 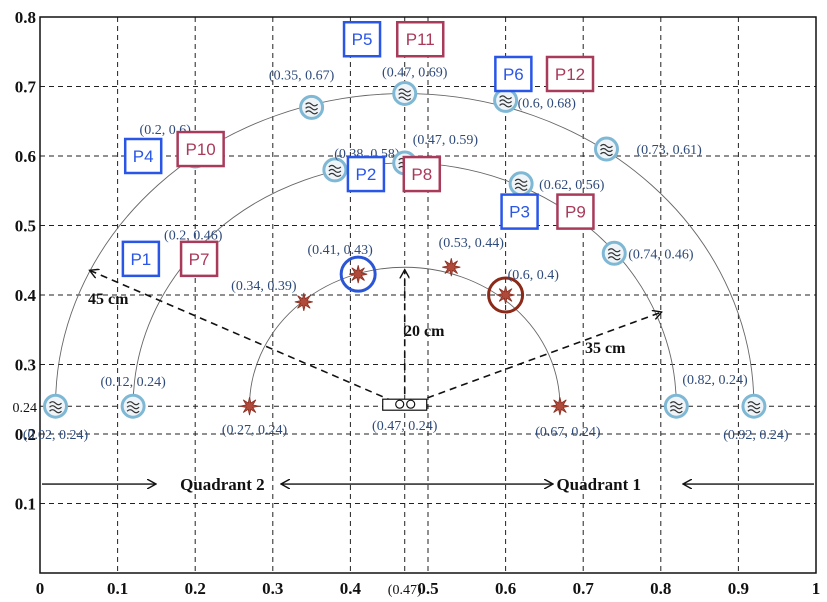 I want to click on position-label: P9, so click(x=575, y=212).